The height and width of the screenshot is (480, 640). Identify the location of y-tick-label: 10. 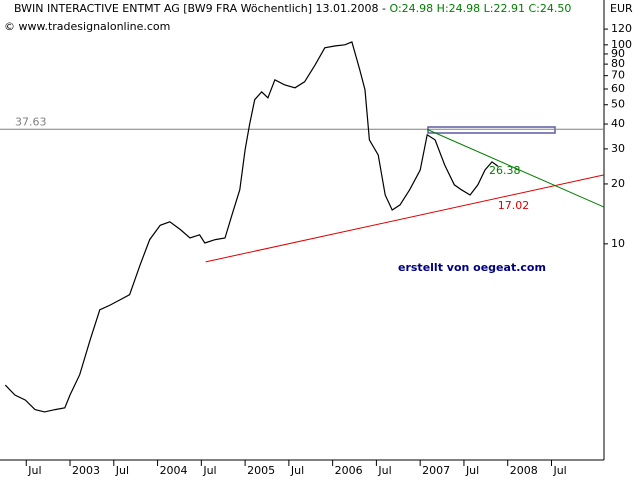
(618, 243).